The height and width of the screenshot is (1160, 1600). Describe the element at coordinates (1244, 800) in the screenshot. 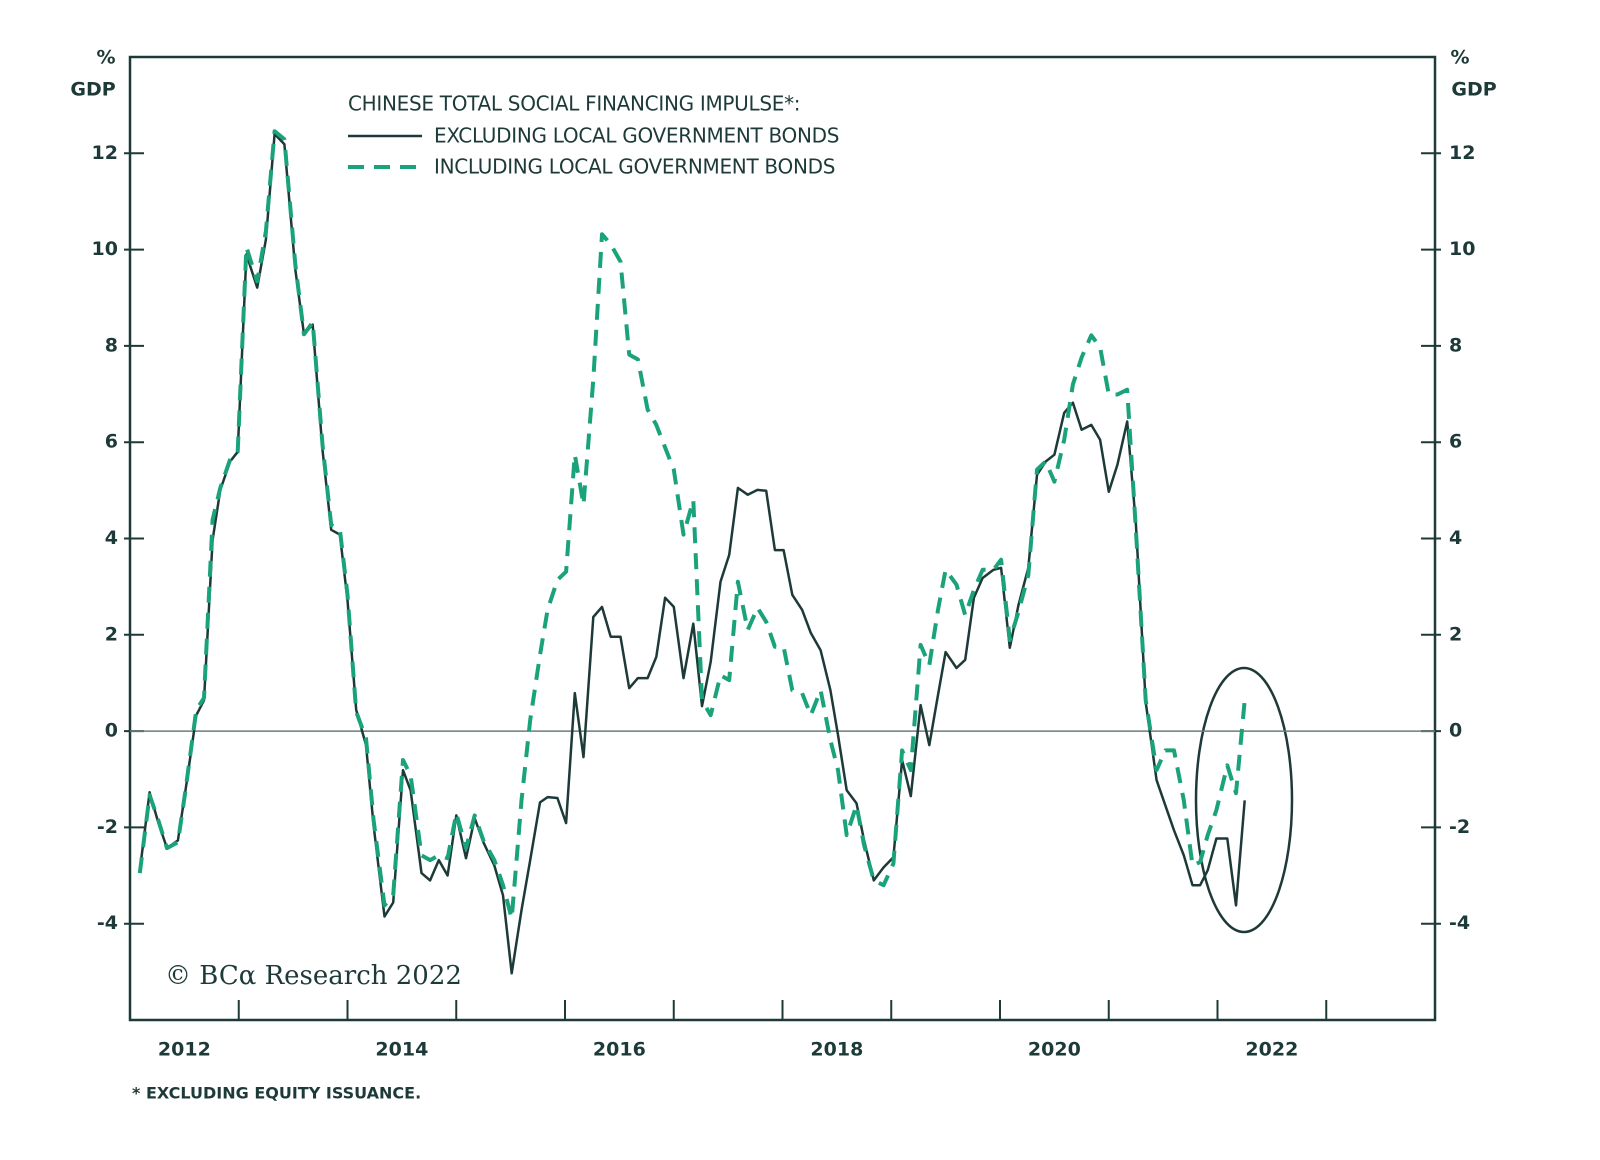

I see `highlight-ellipse` at that location.